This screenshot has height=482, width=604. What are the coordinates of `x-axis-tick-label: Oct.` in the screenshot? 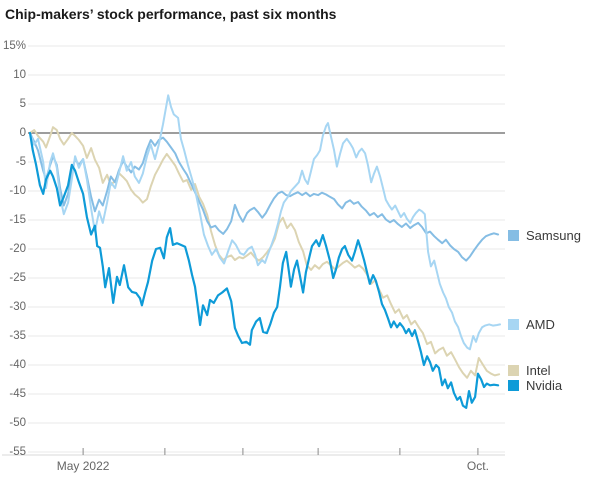 It's located at (477, 466).